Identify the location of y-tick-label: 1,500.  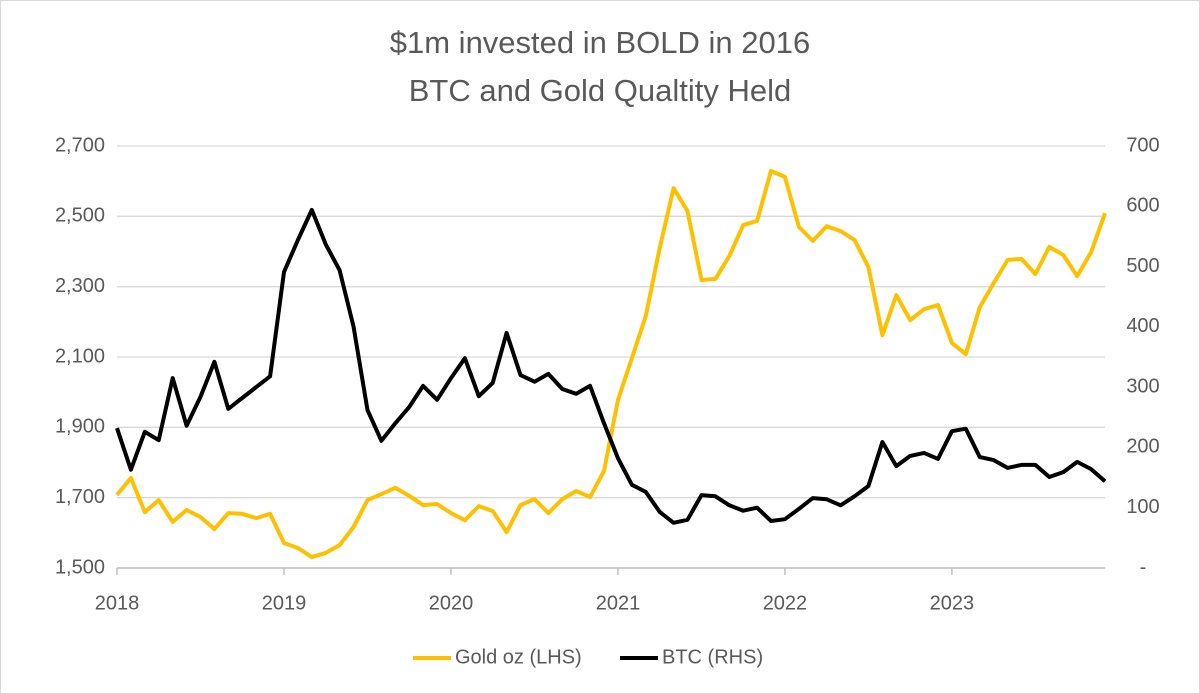
(80, 567).